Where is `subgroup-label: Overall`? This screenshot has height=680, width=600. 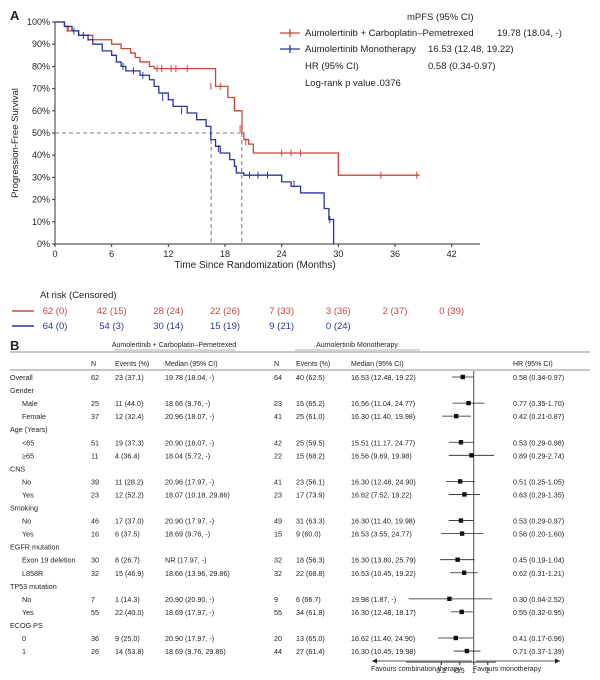 subgroup-label: Overall is located at coordinates (21, 377).